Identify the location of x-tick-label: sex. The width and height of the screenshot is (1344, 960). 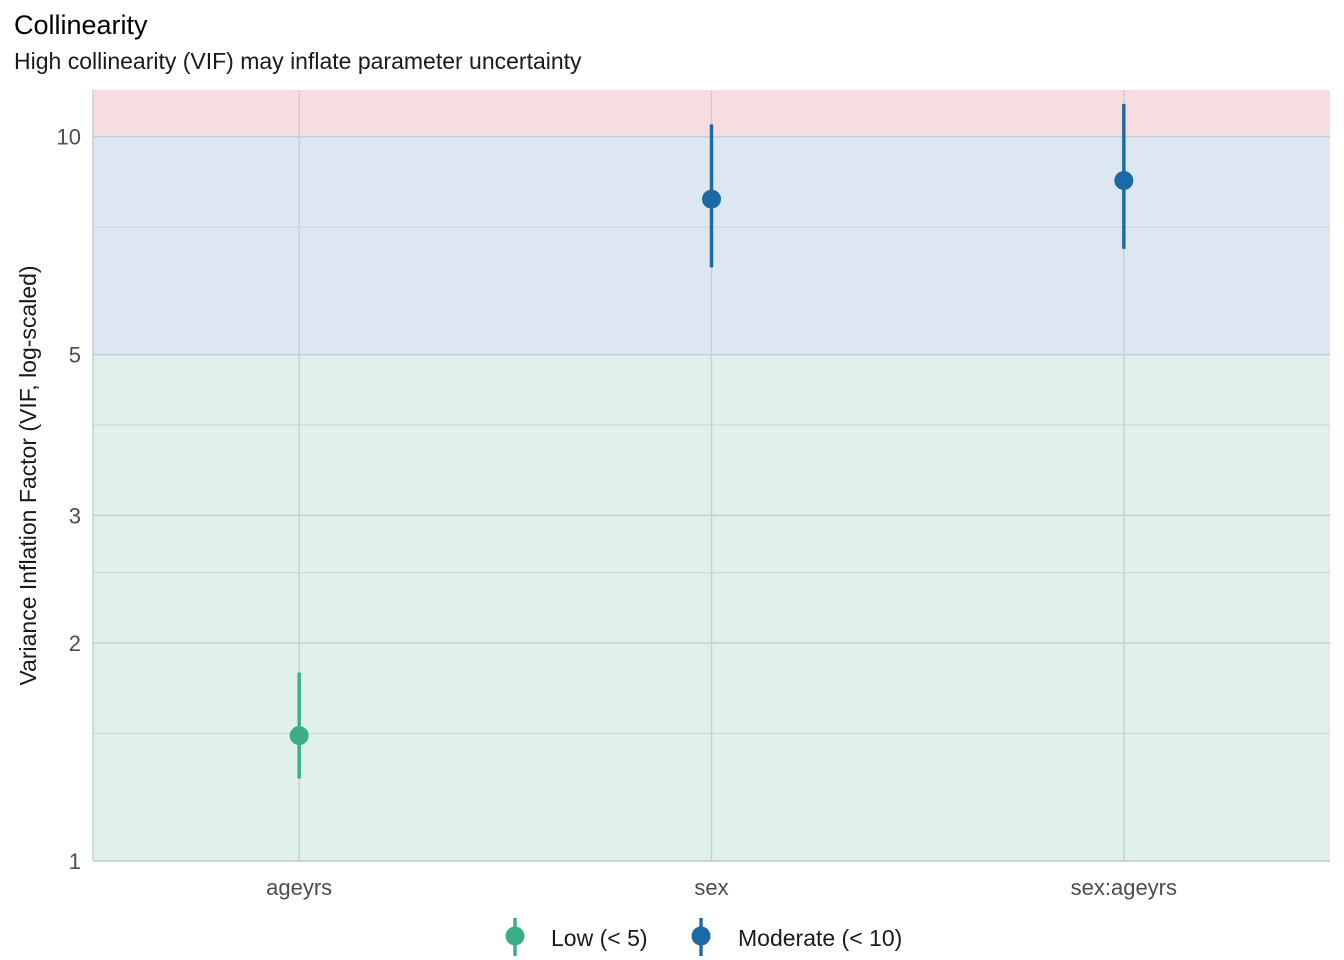
(711, 887).